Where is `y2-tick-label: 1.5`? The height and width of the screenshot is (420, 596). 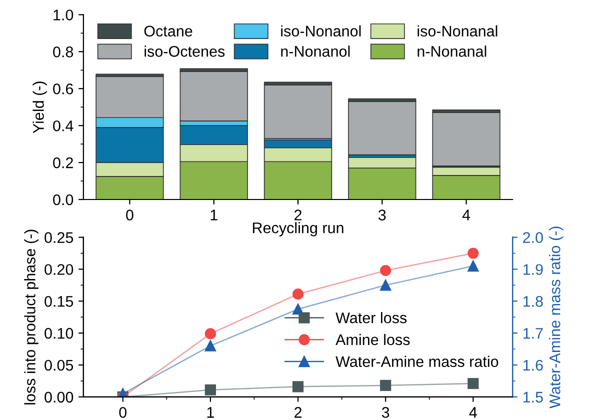 y2-tick-label: 1.5 is located at coordinates (533, 397).